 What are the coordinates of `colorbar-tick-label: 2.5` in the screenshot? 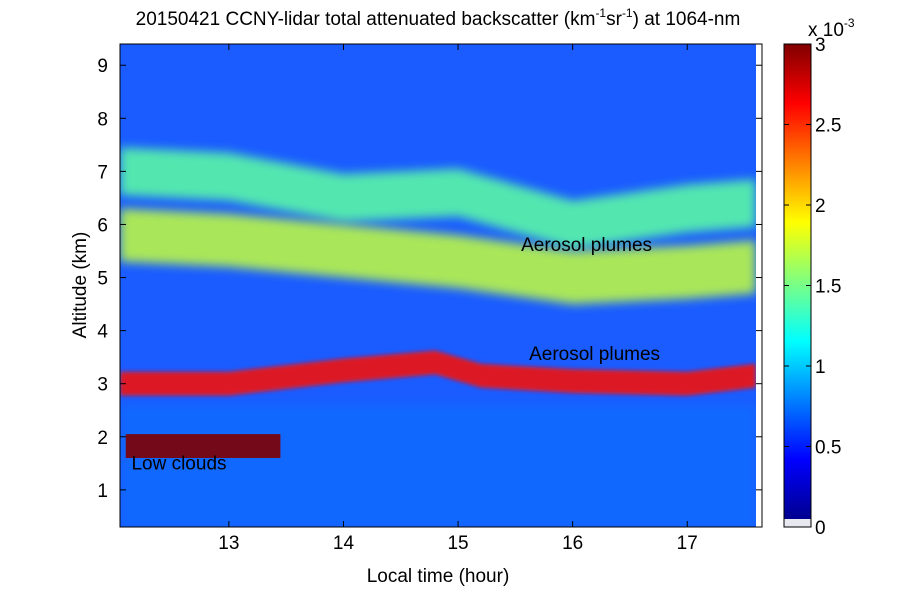 It's located at (828, 126).